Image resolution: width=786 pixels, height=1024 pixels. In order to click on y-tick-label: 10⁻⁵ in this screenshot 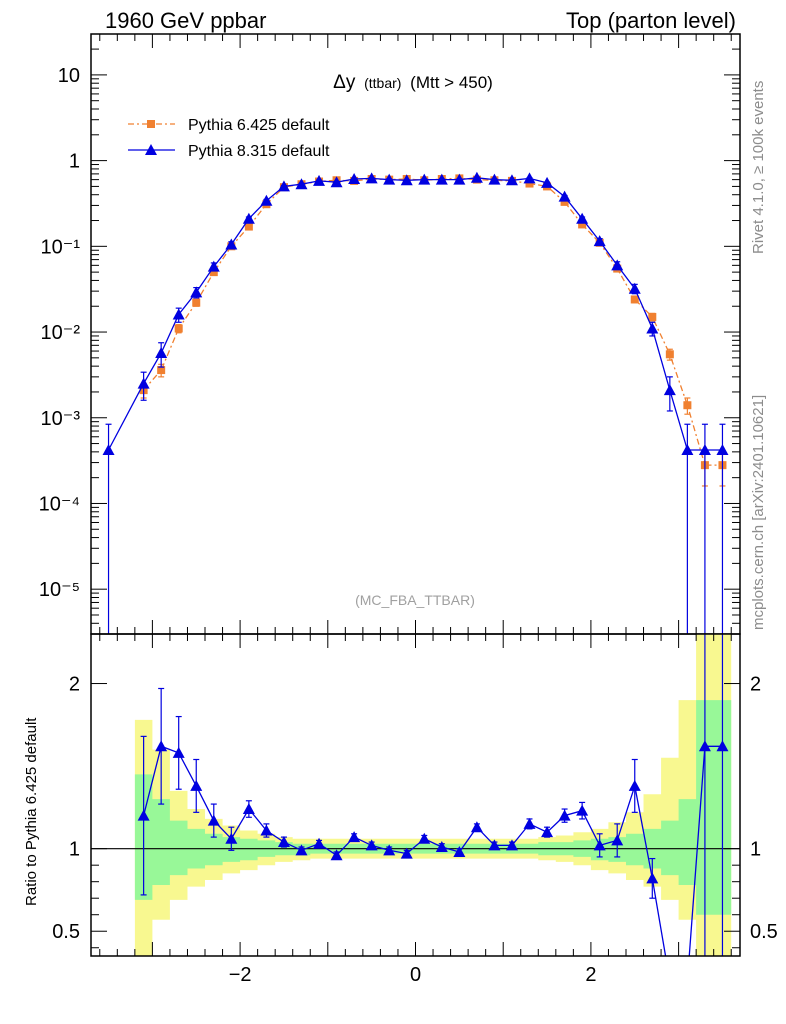, I will do `click(59, 590)`.